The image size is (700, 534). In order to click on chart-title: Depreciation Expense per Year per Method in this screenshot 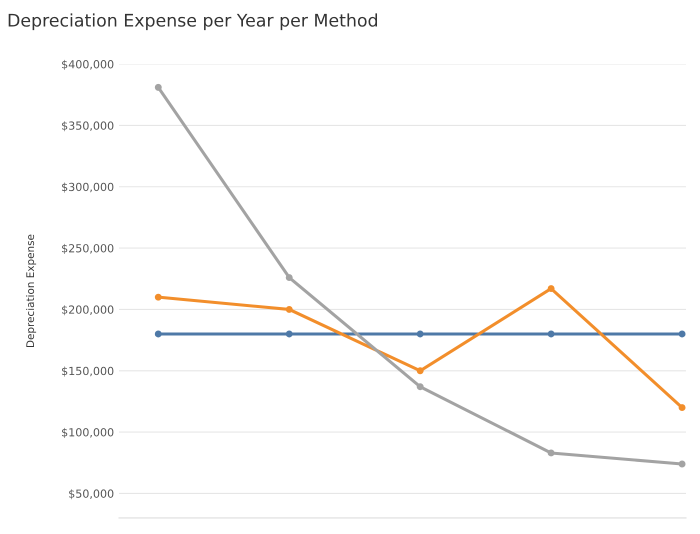, I will do `click(193, 21)`.